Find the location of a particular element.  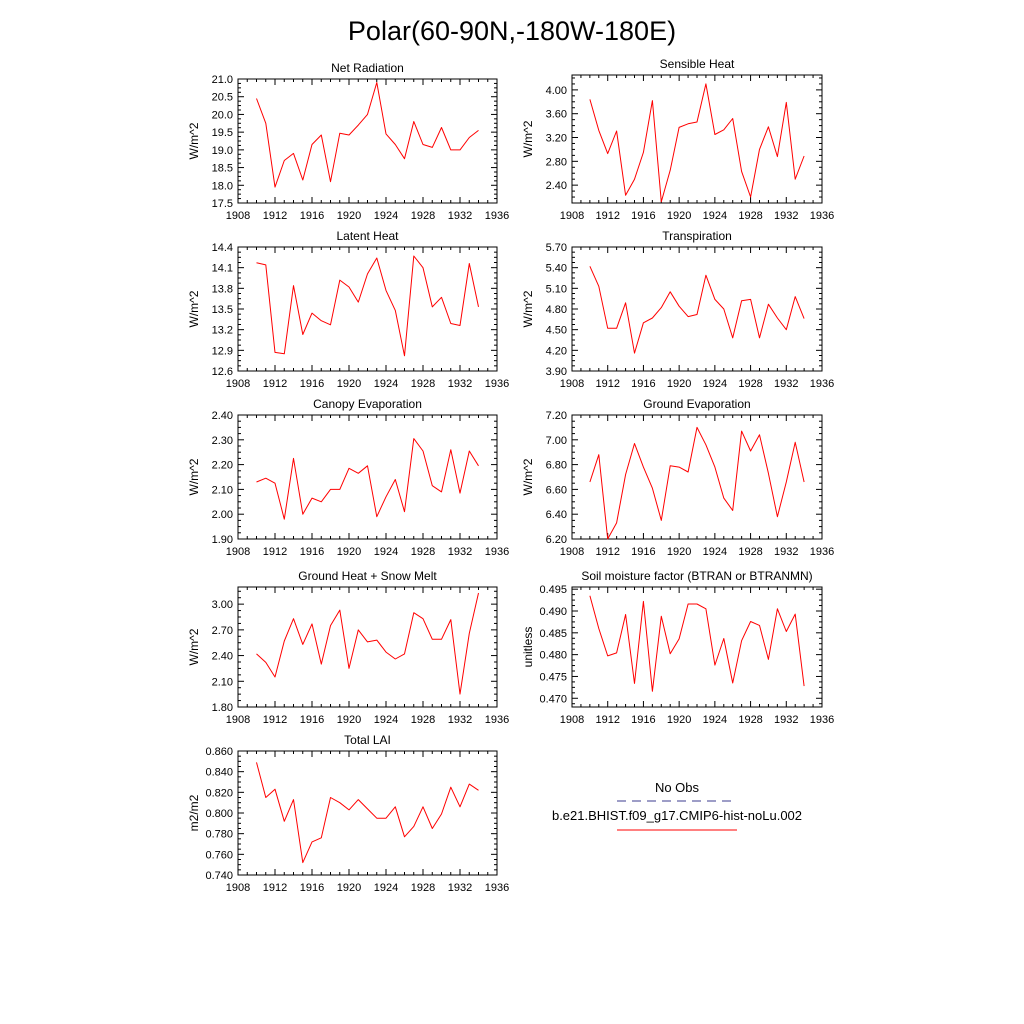

y-tick-label: 0.490 is located at coordinates (553, 612).